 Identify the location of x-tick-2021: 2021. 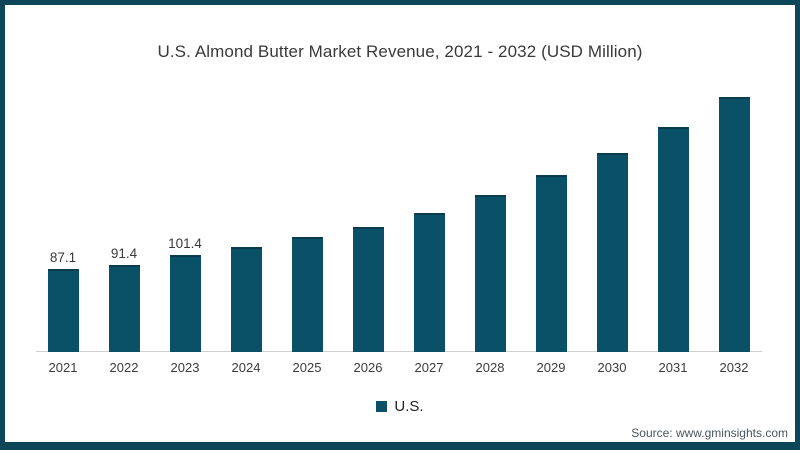
(63, 367).